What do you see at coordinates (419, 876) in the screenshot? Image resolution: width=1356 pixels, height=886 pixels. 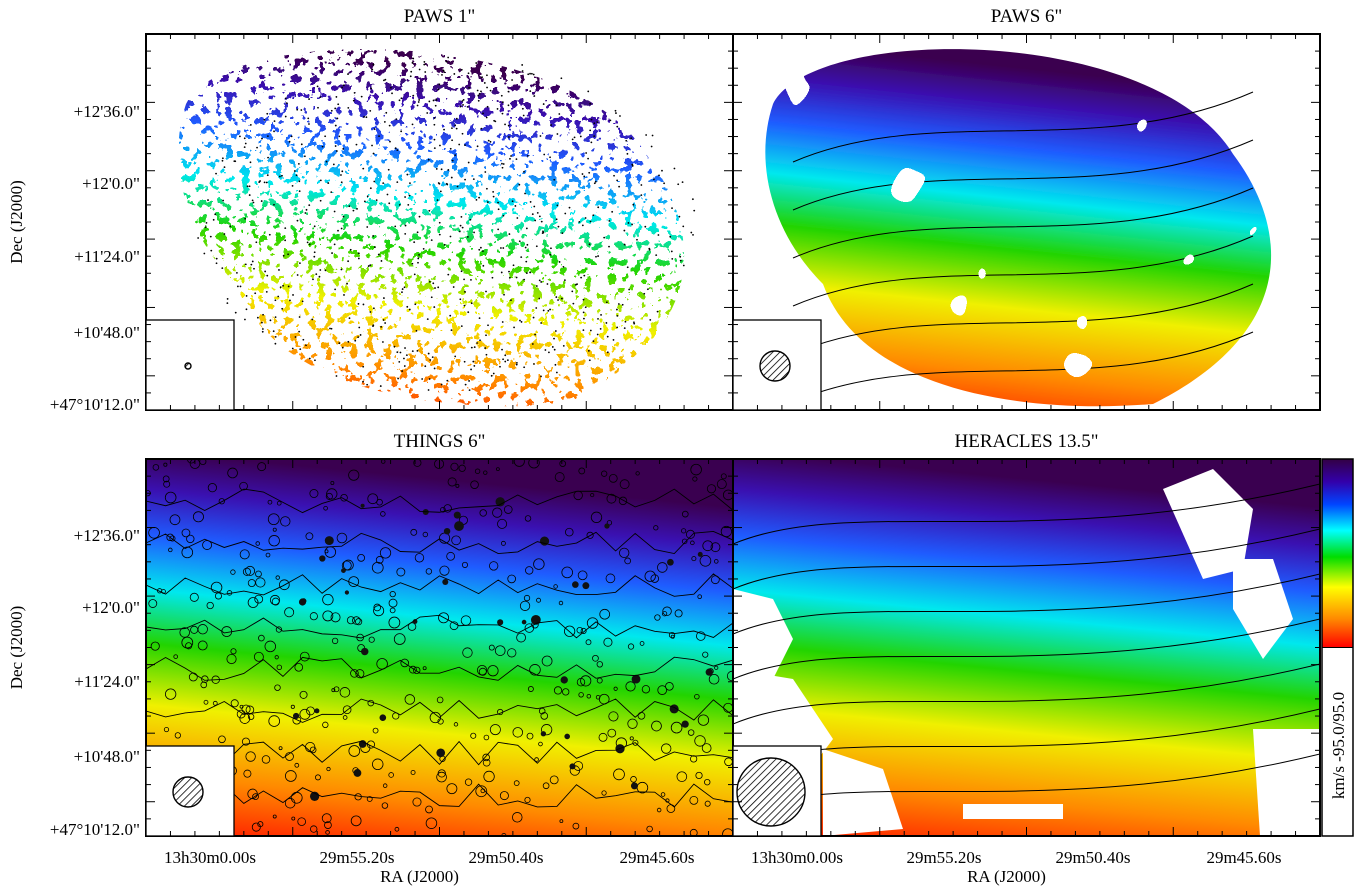 I see `x-axis-label: RA (J2000)` at bounding box center [419, 876].